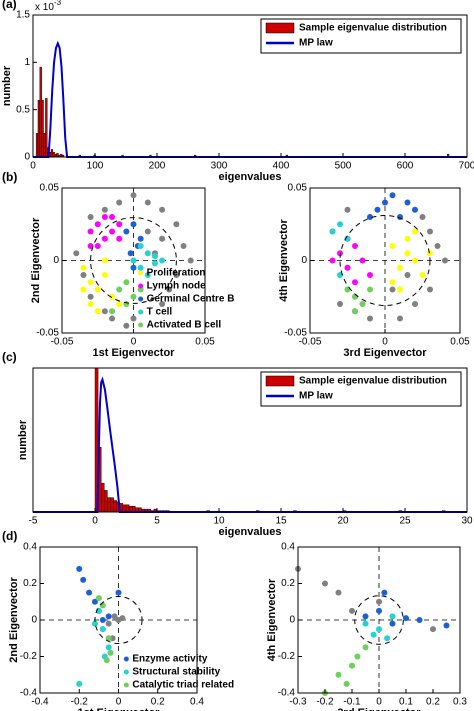 Image resolution: width=474 pixels, height=711 pixels. I want to click on x-tick-label: -5, so click(33, 521).